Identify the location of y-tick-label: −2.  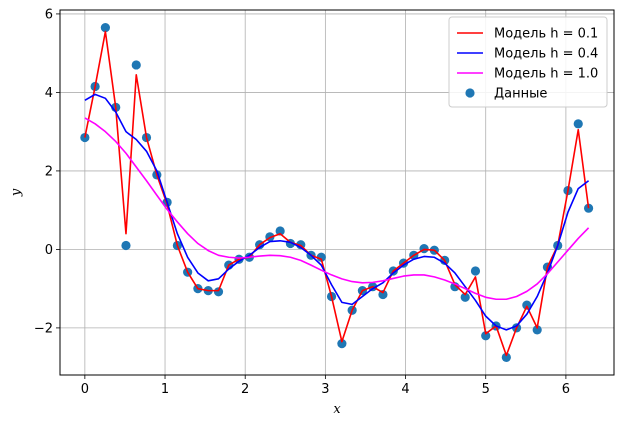
(43, 328).